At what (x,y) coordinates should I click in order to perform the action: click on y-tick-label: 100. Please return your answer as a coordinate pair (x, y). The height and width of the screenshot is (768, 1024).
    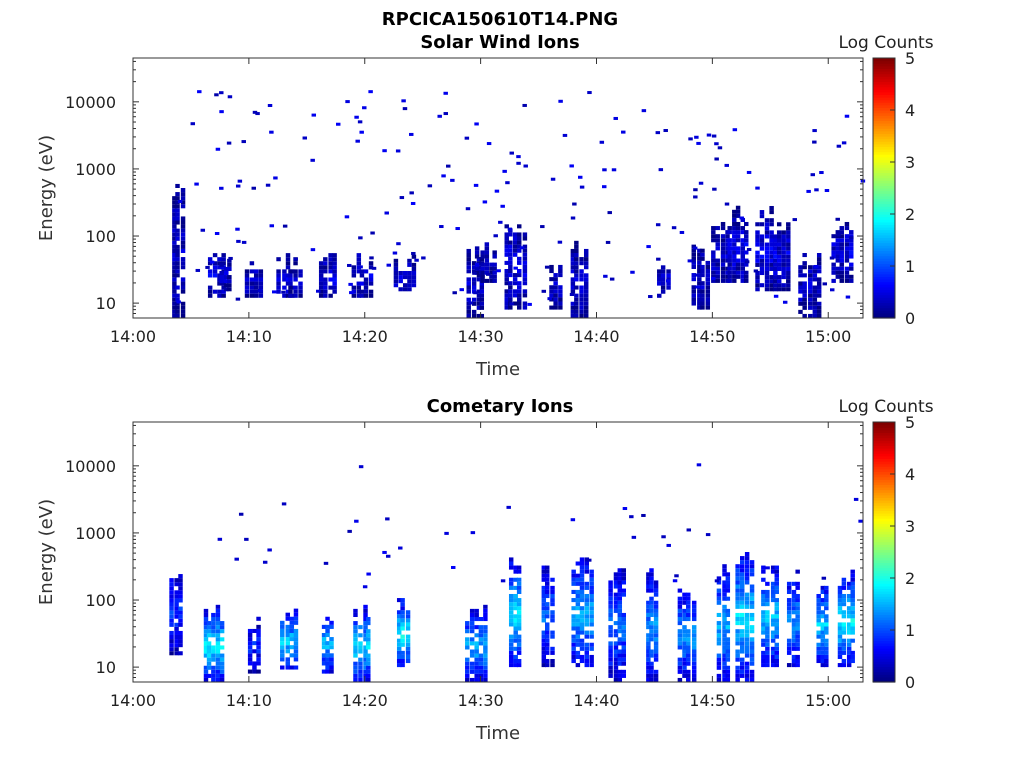
    Looking at the image, I should click on (100, 236).